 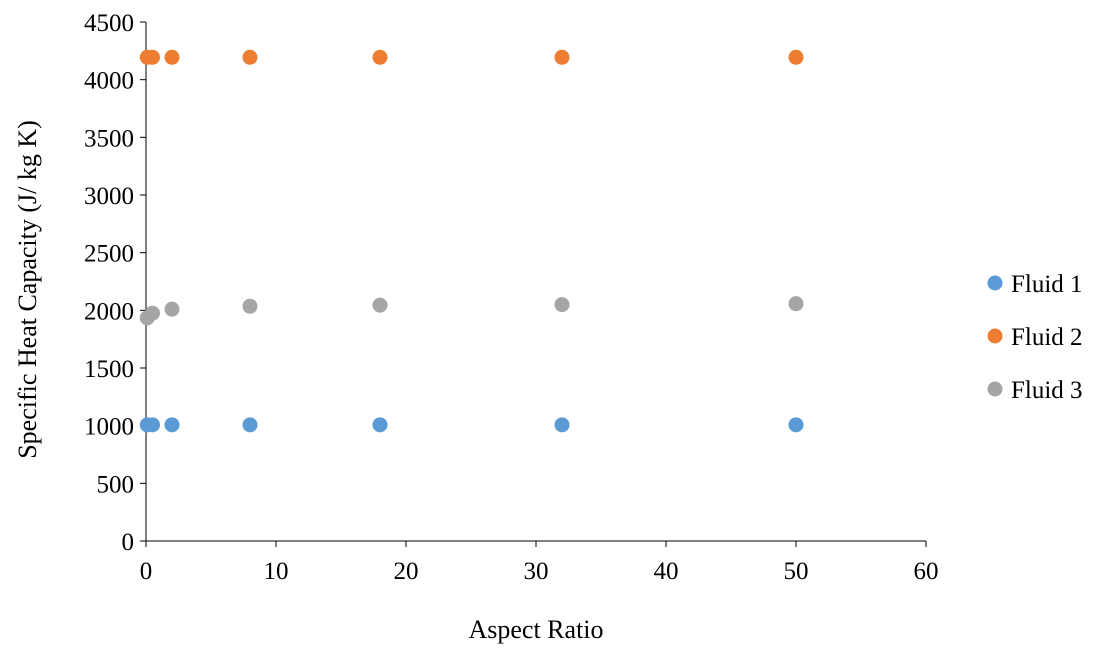 What do you see at coordinates (1047, 284) in the screenshot?
I see `legend-label: Fluid 1` at bounding box center [1047, 284].